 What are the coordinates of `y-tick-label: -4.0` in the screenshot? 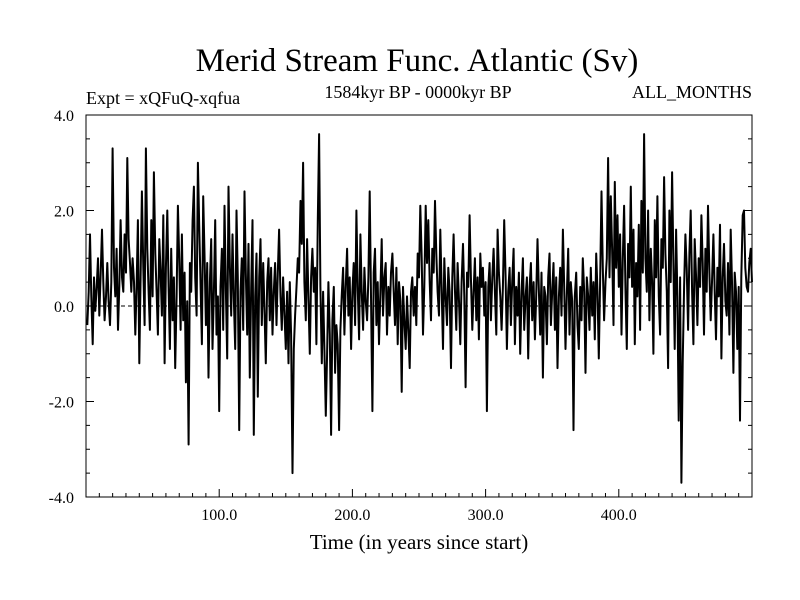 It's located at (61, 498).